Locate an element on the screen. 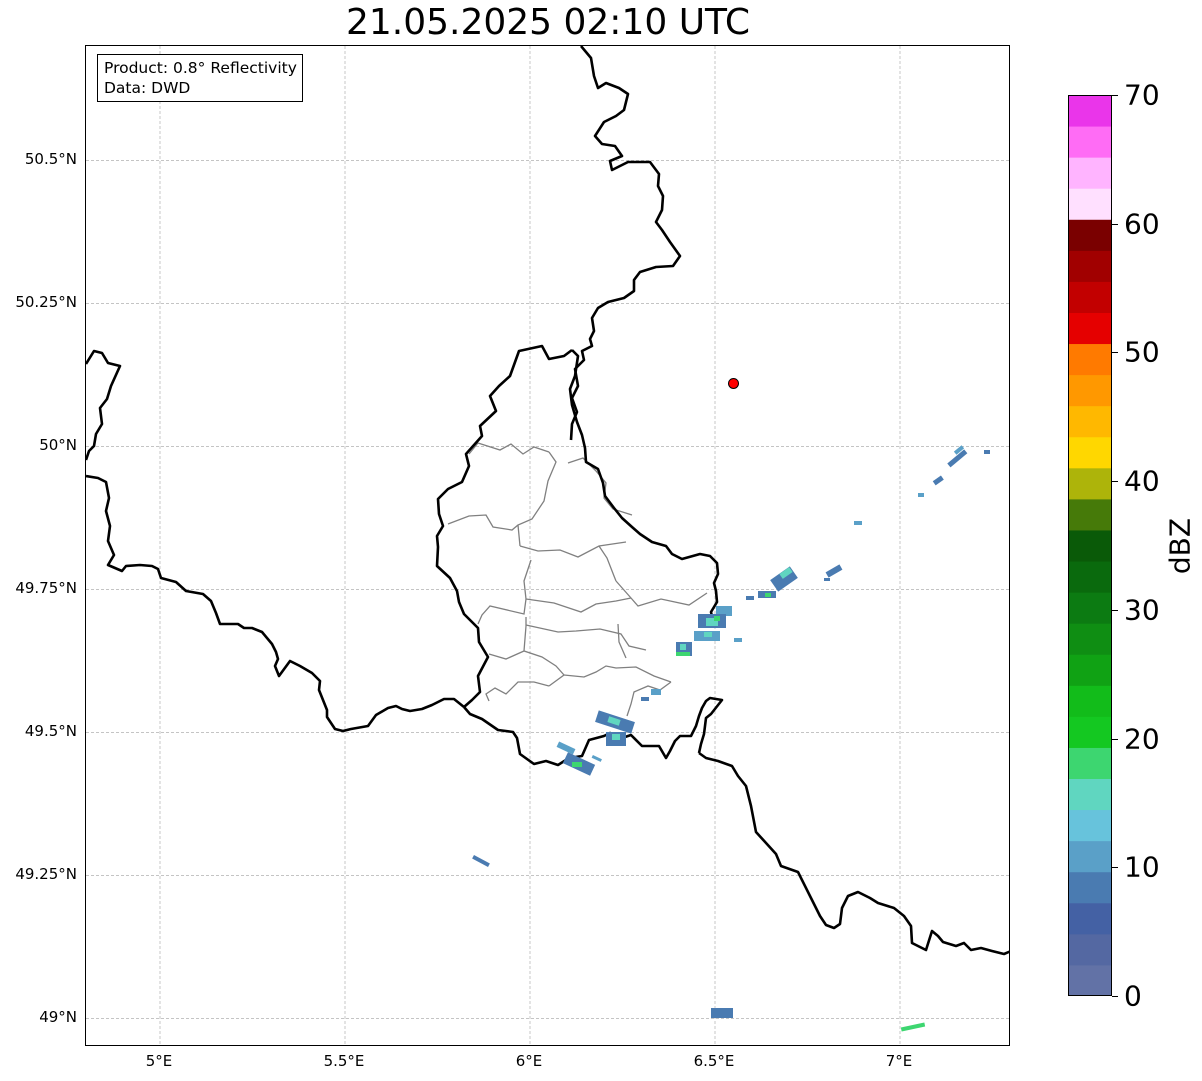 Image resolution: width=1202 pixels, height=1081 pixels. canton-boundaries is located at coordinates (577, 579).